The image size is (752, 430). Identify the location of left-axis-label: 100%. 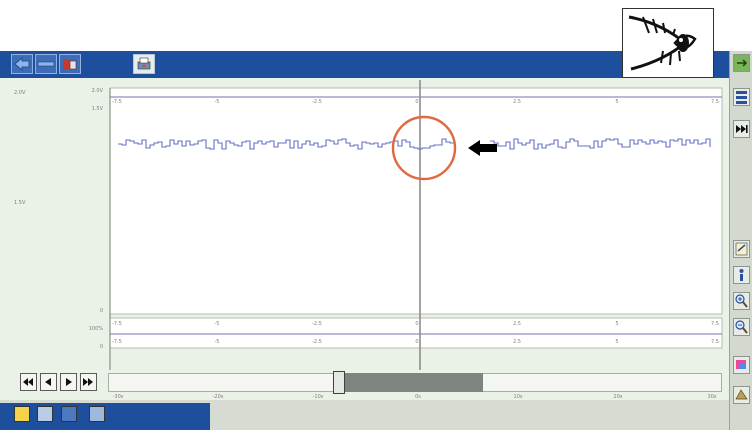
(96, 329).